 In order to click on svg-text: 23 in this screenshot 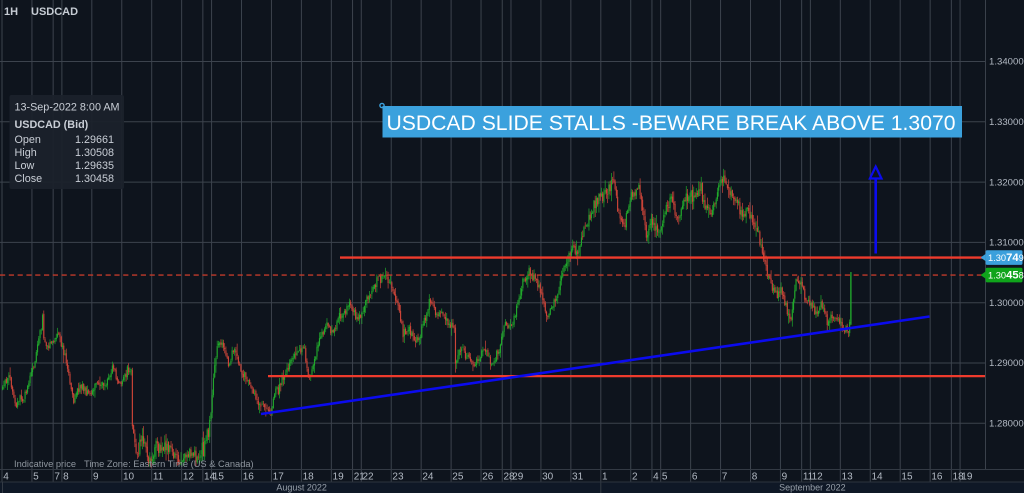, I will do `click(398, 477)`.